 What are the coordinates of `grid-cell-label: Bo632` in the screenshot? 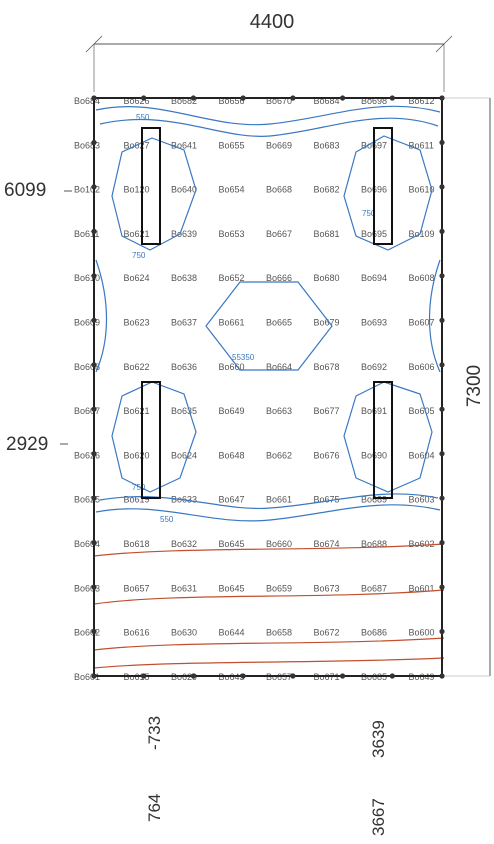 It's located at (184, 544).